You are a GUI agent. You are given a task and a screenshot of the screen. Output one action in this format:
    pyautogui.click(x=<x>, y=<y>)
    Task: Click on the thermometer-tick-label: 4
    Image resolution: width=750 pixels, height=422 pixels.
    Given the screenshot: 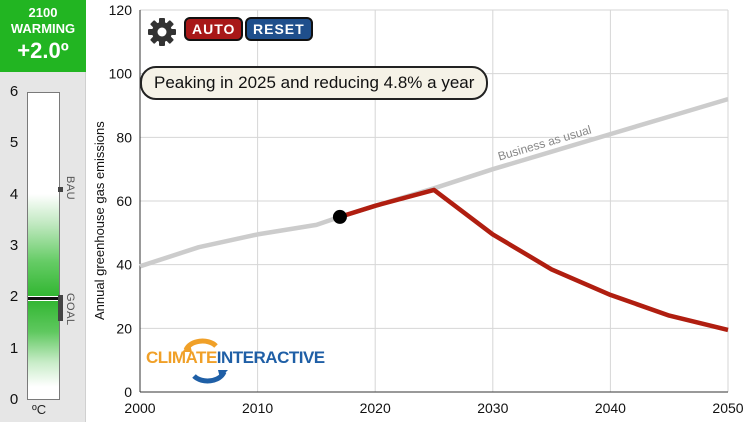 What is the action you would take?
    pyautogui.click(x=14, y=194)
    